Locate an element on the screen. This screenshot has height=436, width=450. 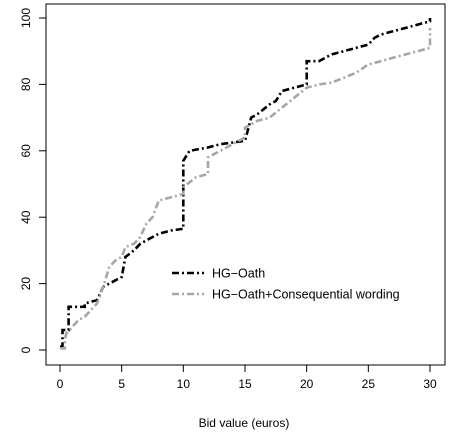
legend: HG−Oath HG−Oath+Consequential wording is located at coordinates (286, 284).